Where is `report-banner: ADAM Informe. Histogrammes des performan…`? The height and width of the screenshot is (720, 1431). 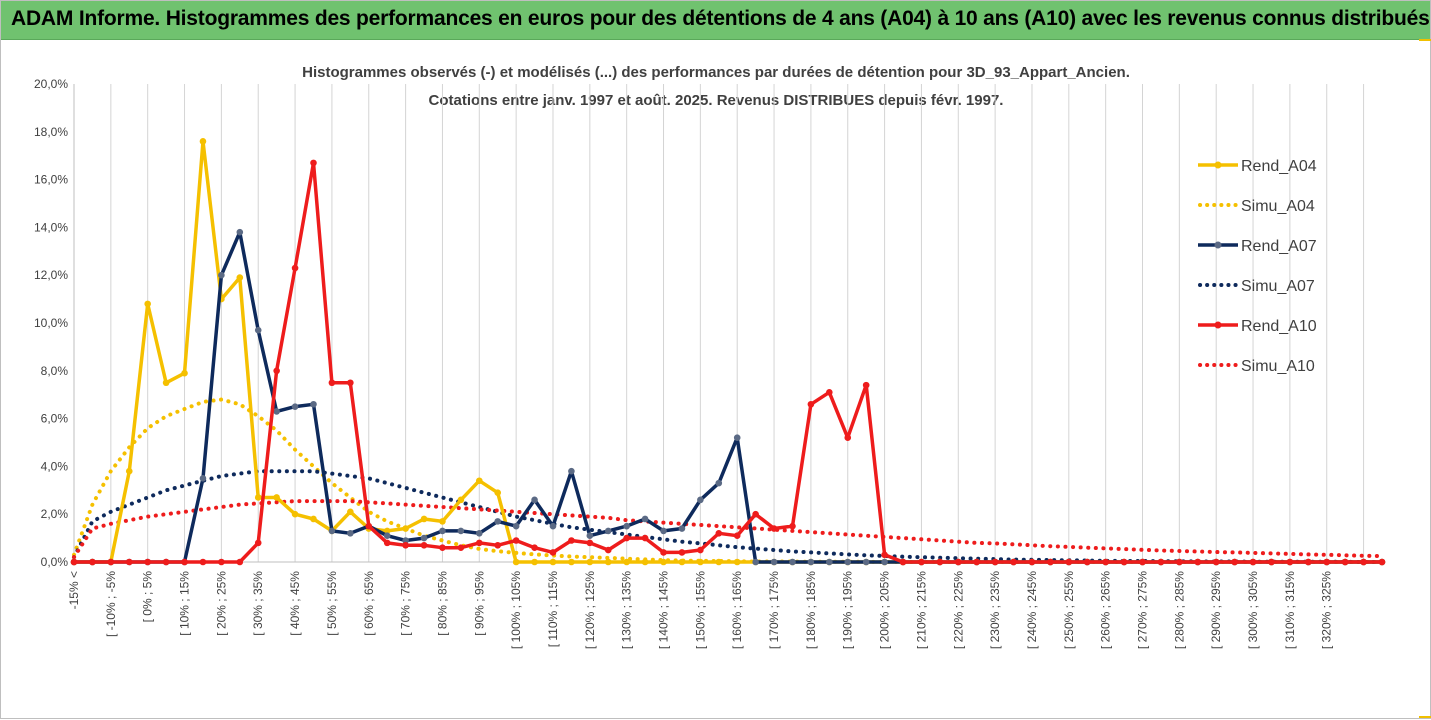
report-banner: ADAM Informe. Histogrammes des performan… is located at coordinates (715, 20).